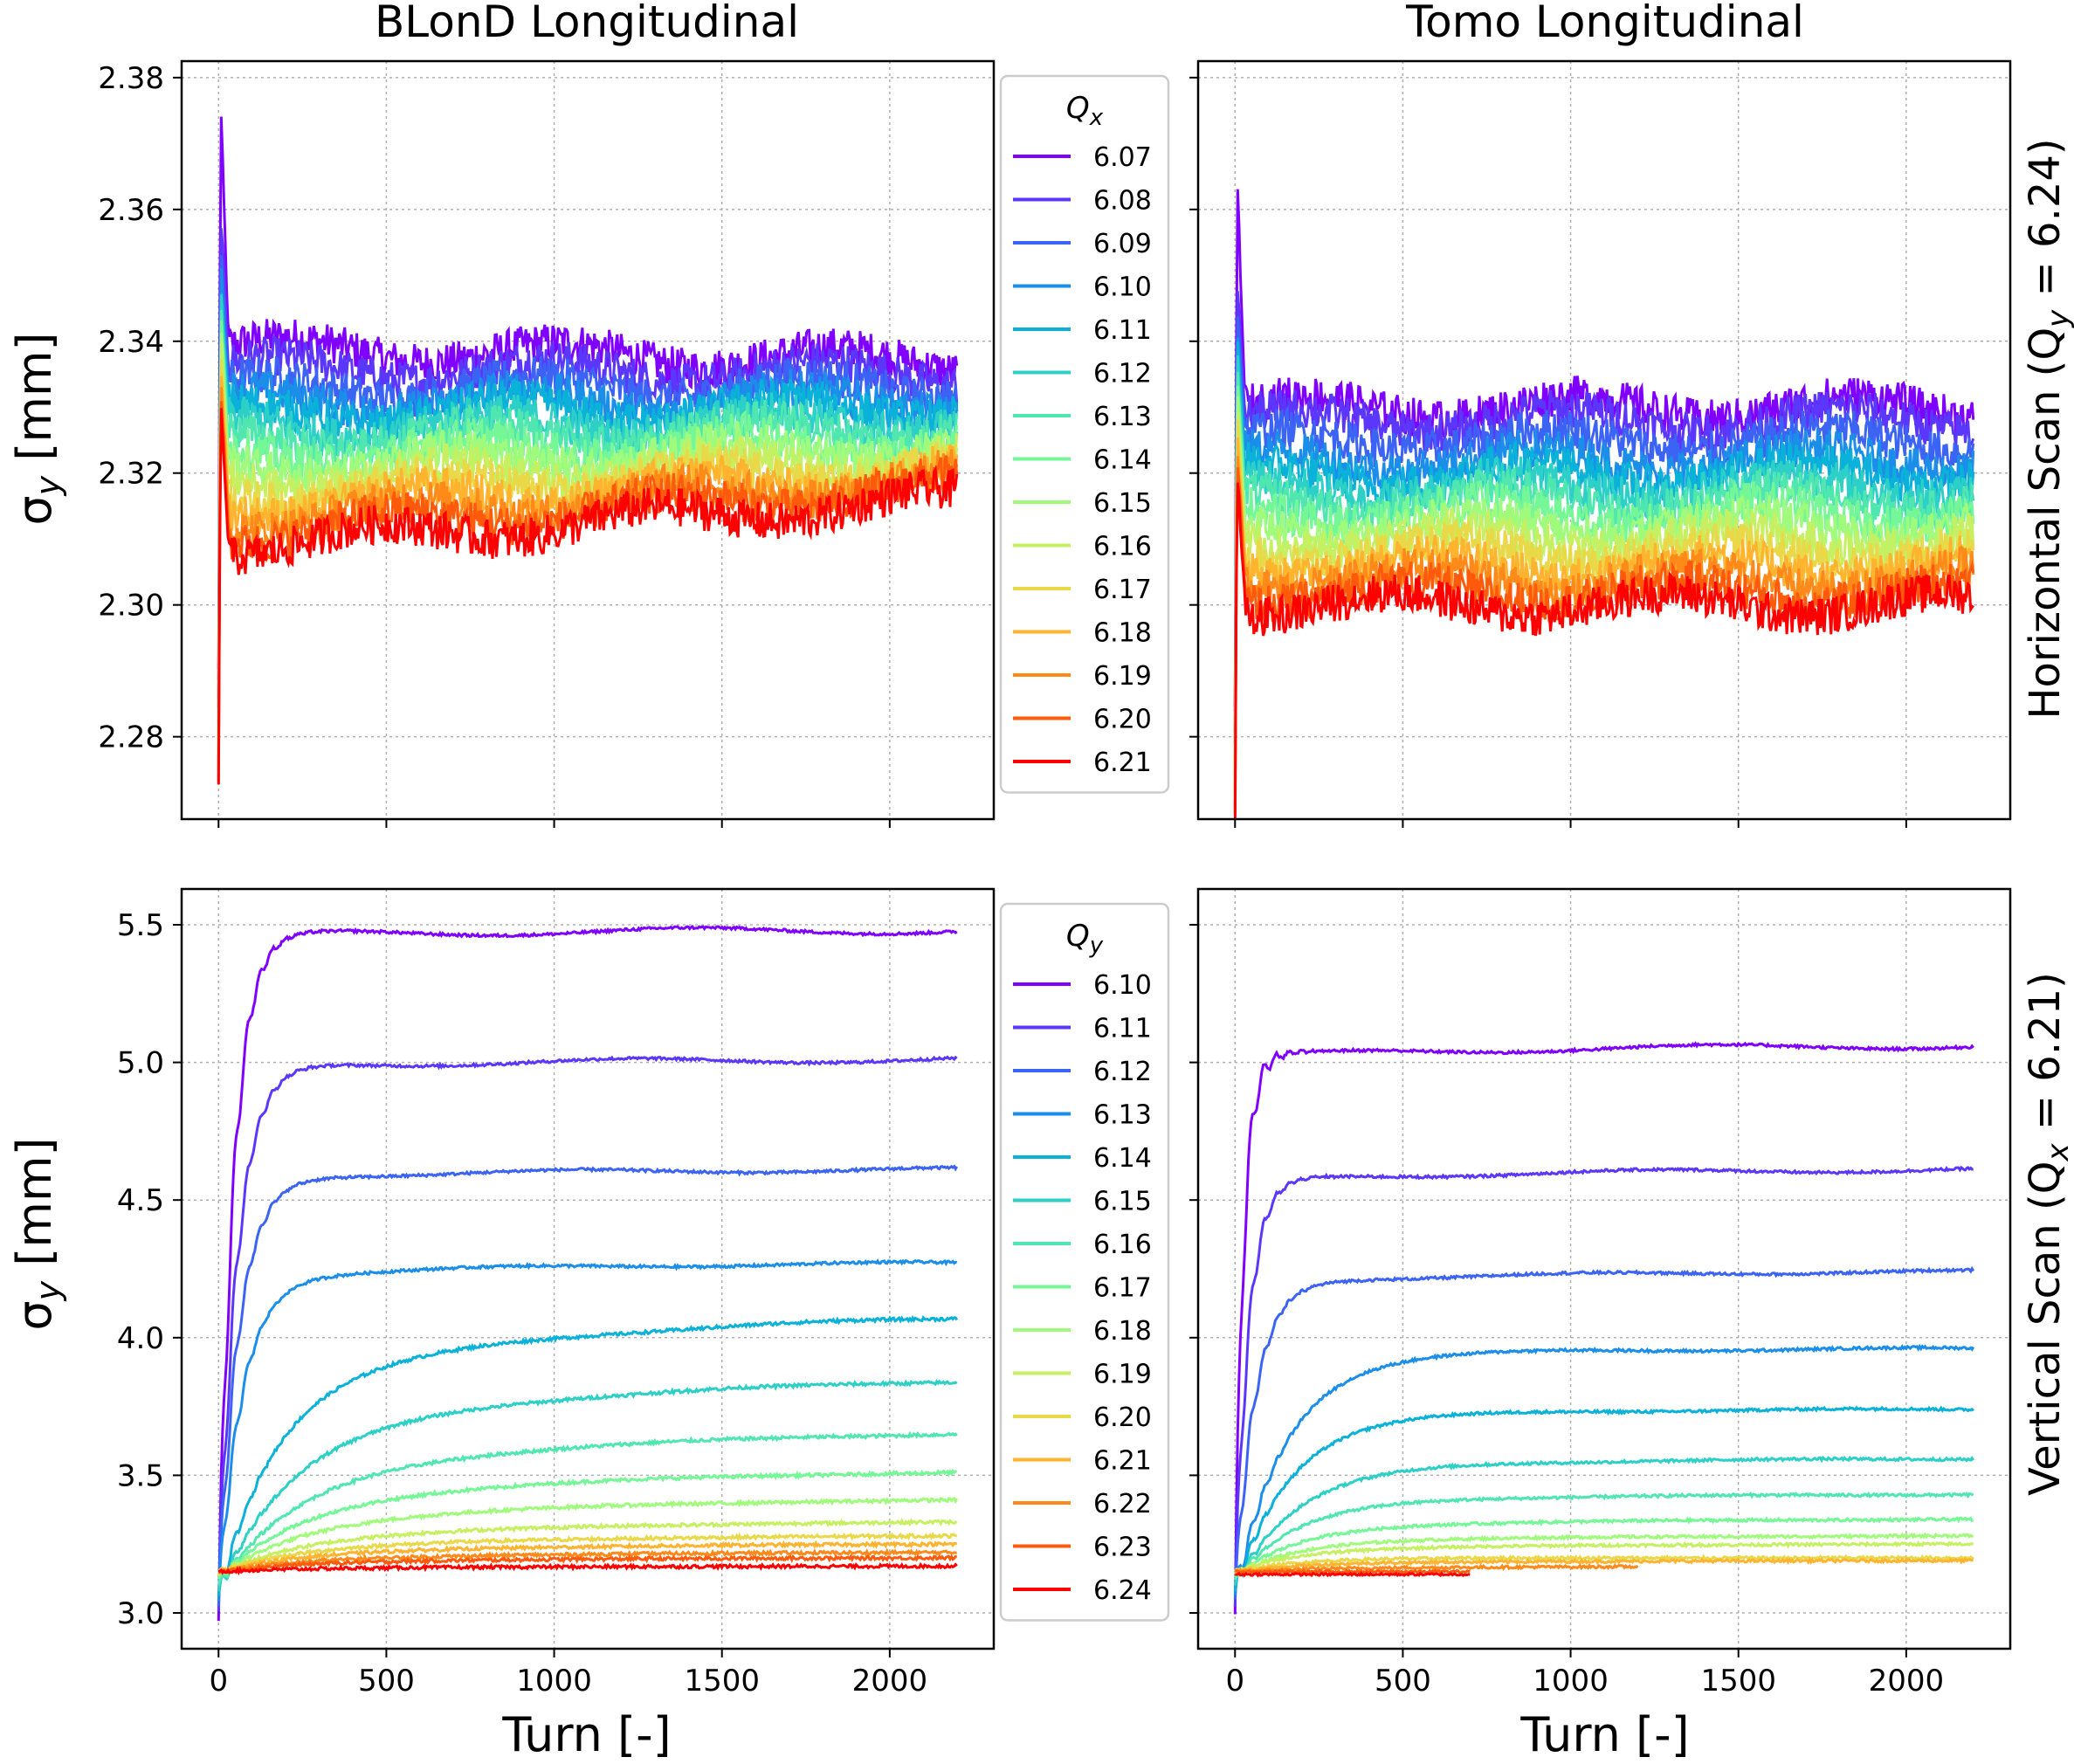  What do you see at coordinates (131, 79) in the screenshot?
I see `y-tick-label: 2.38` at bounding box center [131, 79].